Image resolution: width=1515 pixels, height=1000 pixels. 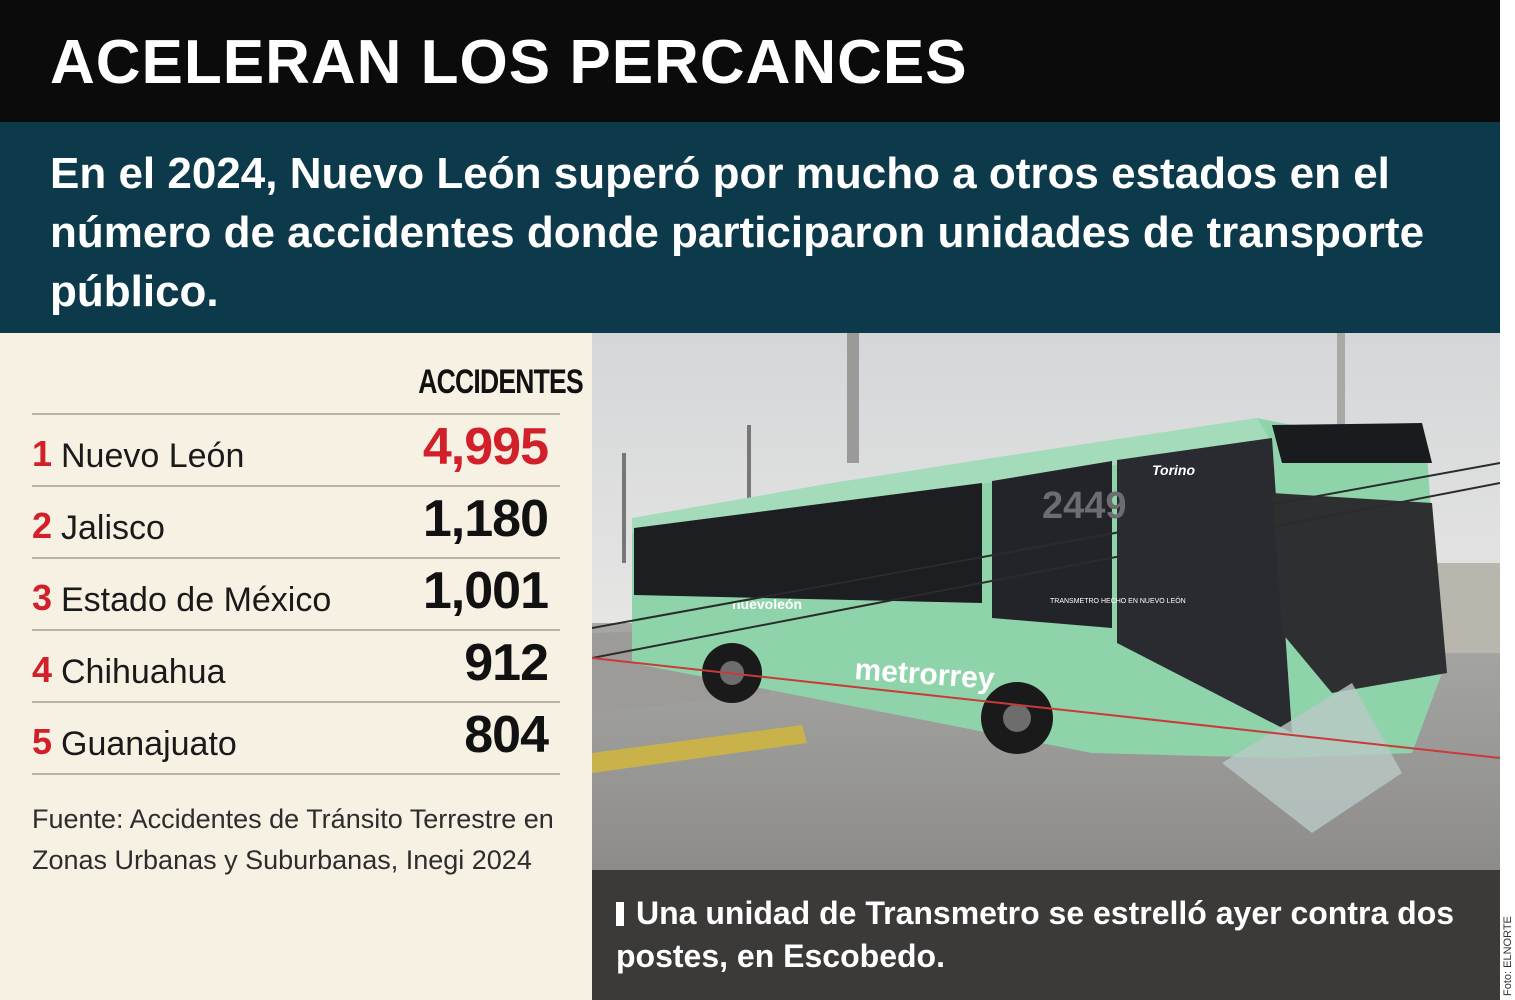 I want to click on accident-count: 804, so click(x=506, y=735).